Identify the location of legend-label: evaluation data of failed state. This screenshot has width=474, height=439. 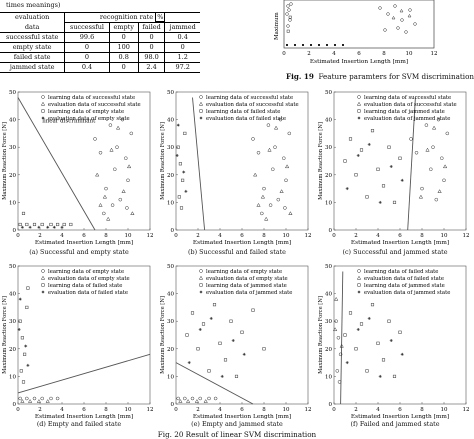
(246, 119).